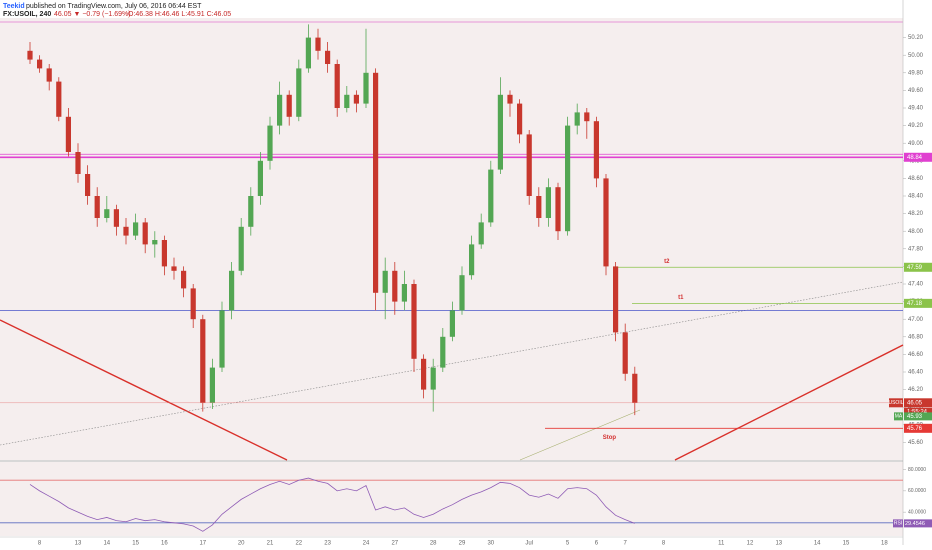 The height and width of the screenshot is (550, 932). What do you see at coordinates (610, 438) in the screenshot?
I see `level-label: Stop` at bounding box center [610, 438].